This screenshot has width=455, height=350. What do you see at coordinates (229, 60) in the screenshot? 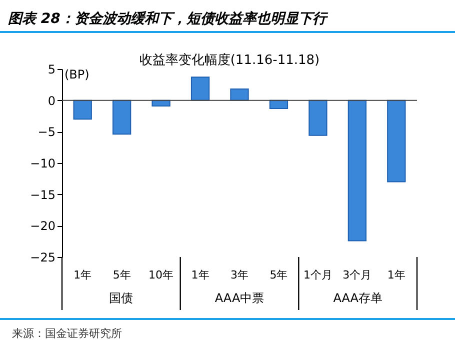
I see `chart-subtitle: 收益率变化幅度(11.16-11.18)` at bounding box center [229, 60].